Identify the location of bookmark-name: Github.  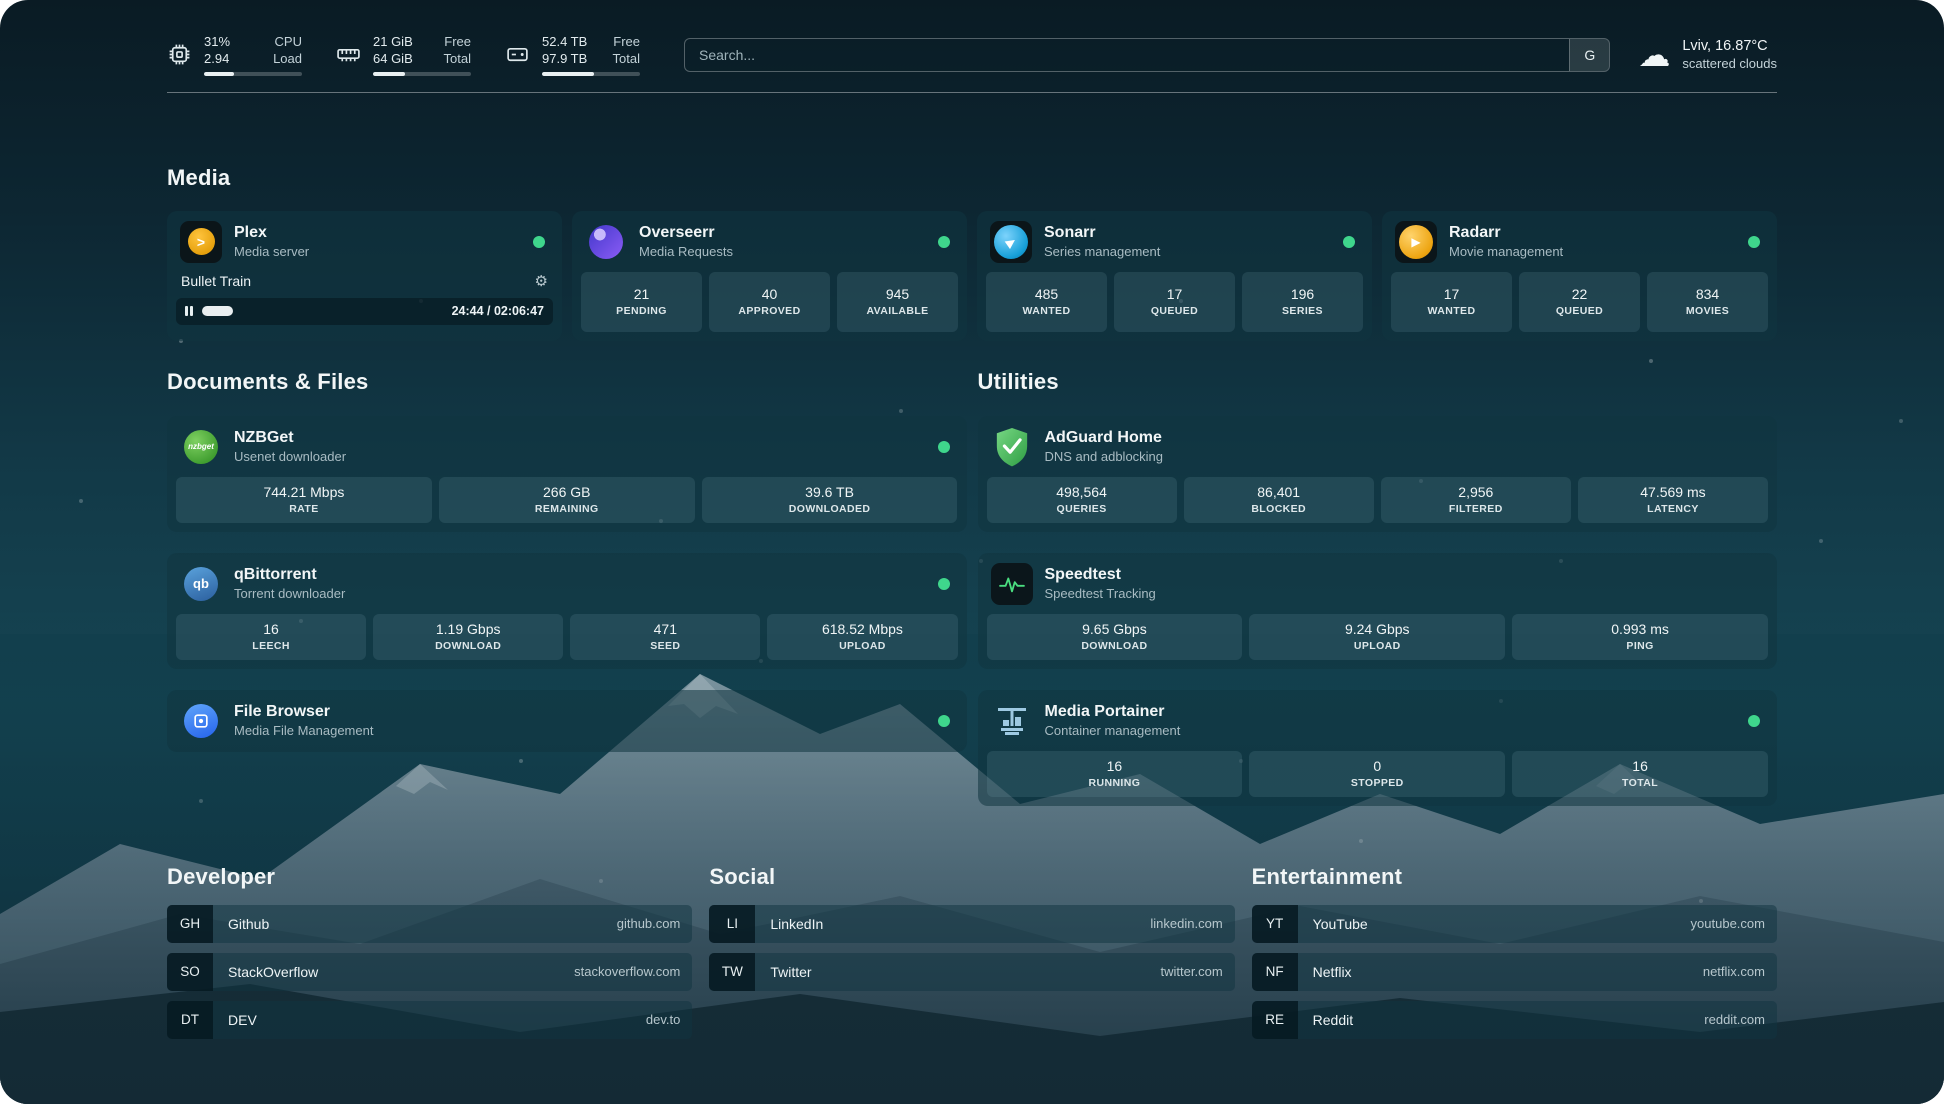
(249, 923).